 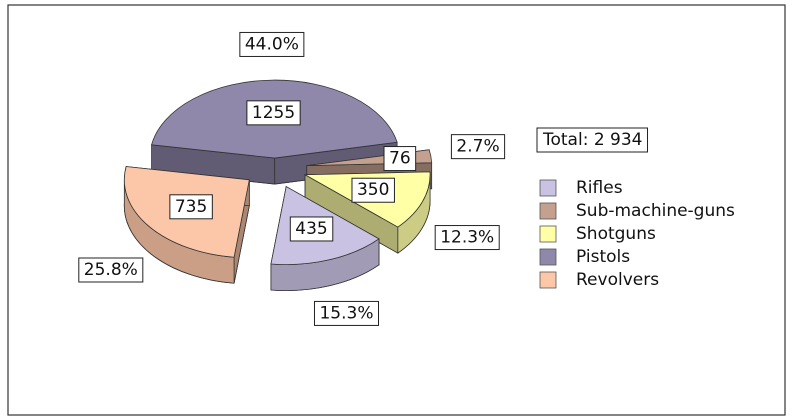 I want to click on value-label: 1255, so click(x=273, y=113).